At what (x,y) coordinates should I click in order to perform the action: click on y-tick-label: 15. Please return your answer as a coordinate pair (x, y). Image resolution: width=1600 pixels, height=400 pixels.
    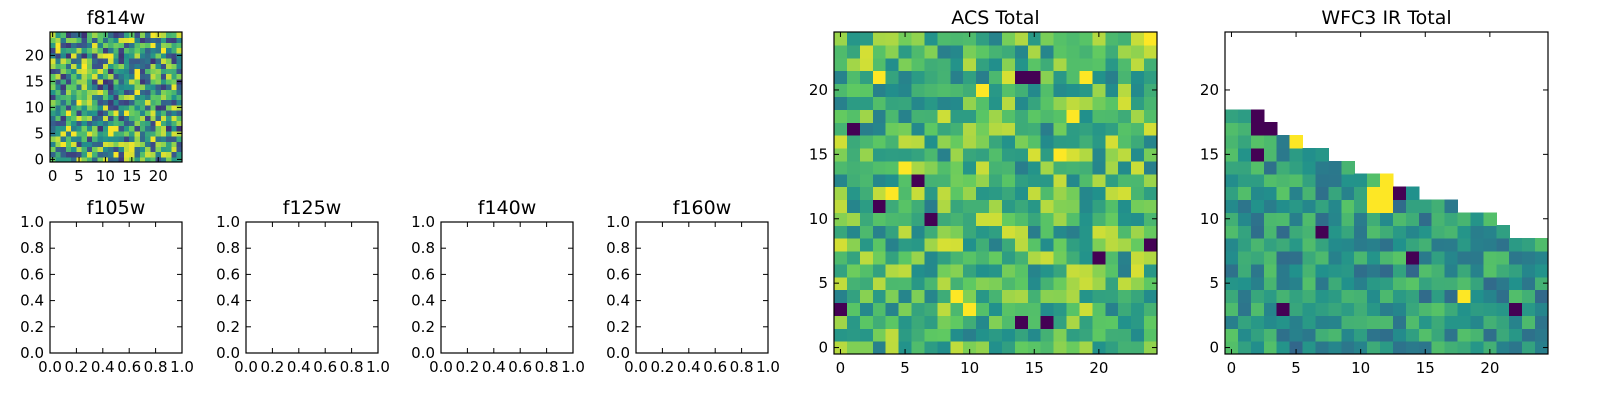
    Looking at the image, I should click on (1209, 154).